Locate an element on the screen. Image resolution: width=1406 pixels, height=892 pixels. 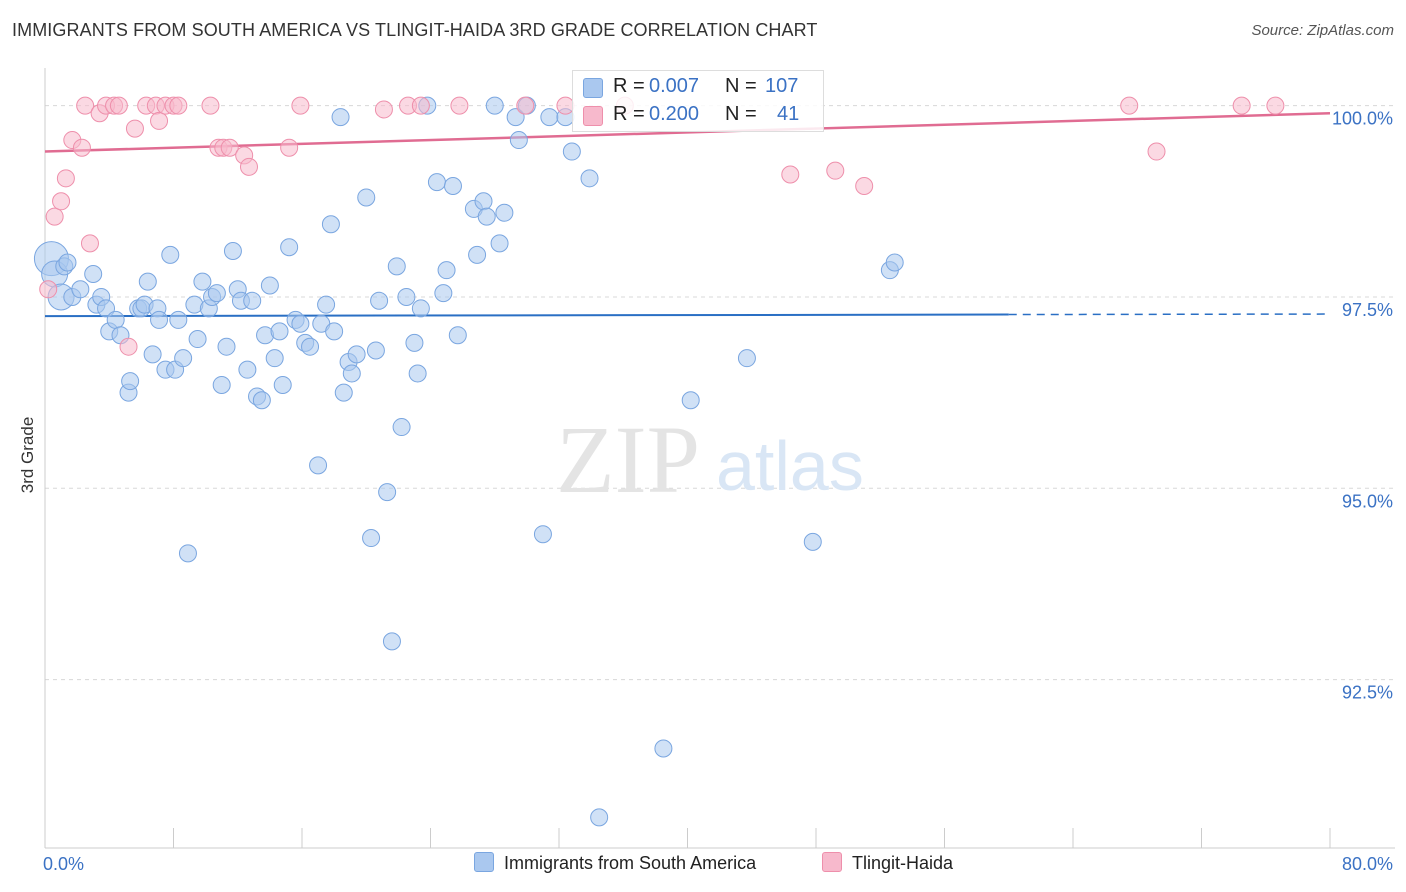
legend-row-blue: R = 0.007 N = 107 is located at coordinates (698, 87).